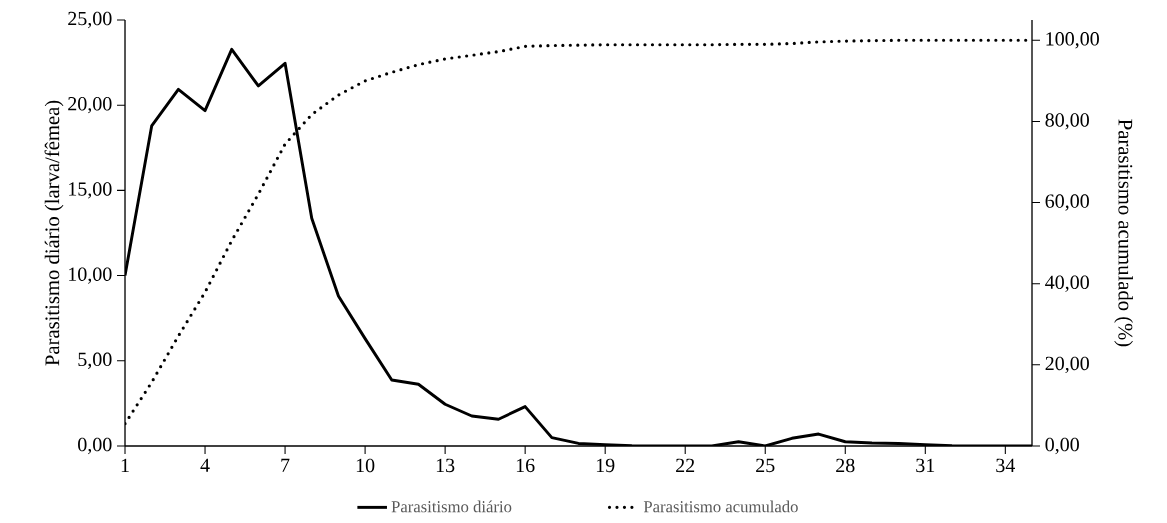  Describe the element at coordinates (765, 465) in the screenshot. I see `x-tick-label: 25` at that location.